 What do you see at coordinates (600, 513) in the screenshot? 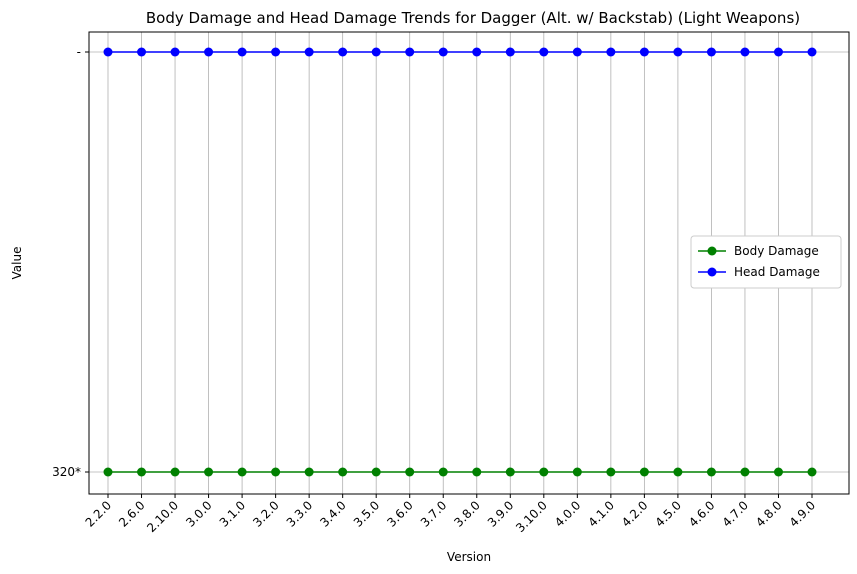
I see `x-tick-label: 4.1.0` at bounding box center [600, 513].